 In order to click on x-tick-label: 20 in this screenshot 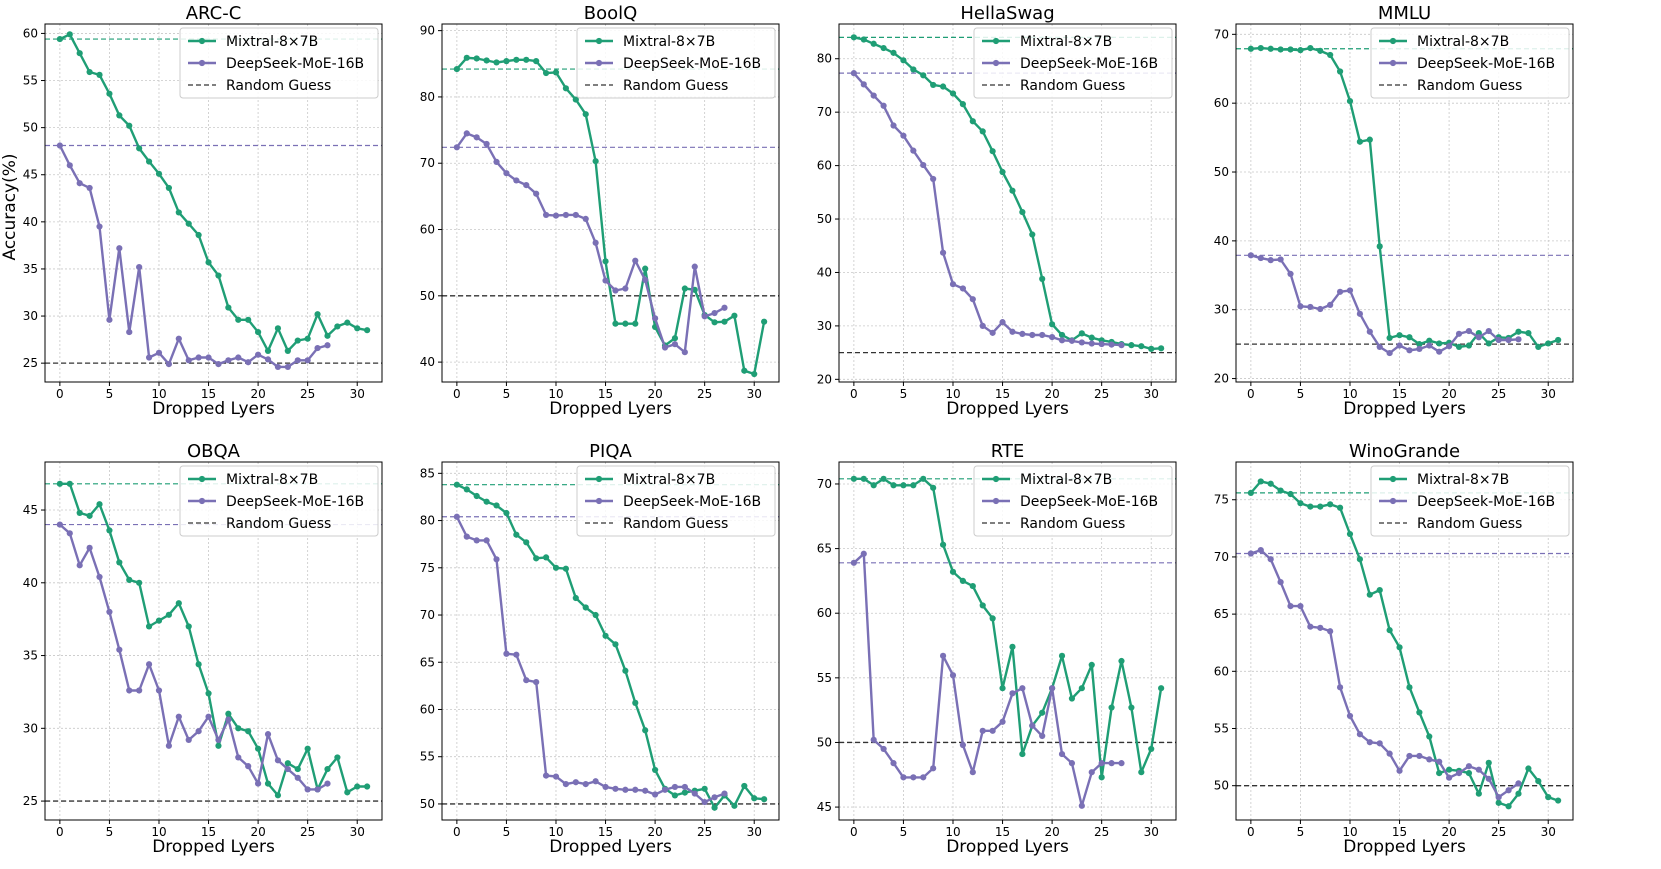, I will do `click(654, 832)`.